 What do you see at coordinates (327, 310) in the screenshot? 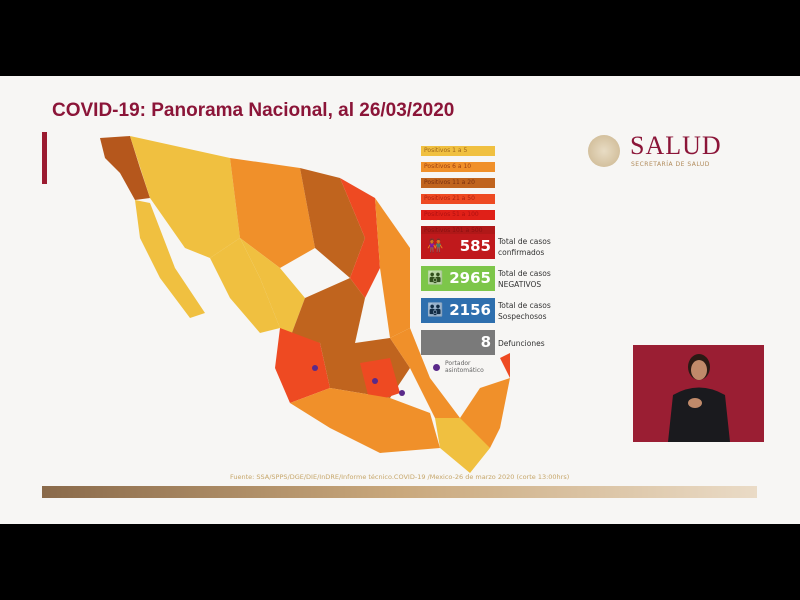
I see `state-zacatecas` at bounding box center [327, 310].